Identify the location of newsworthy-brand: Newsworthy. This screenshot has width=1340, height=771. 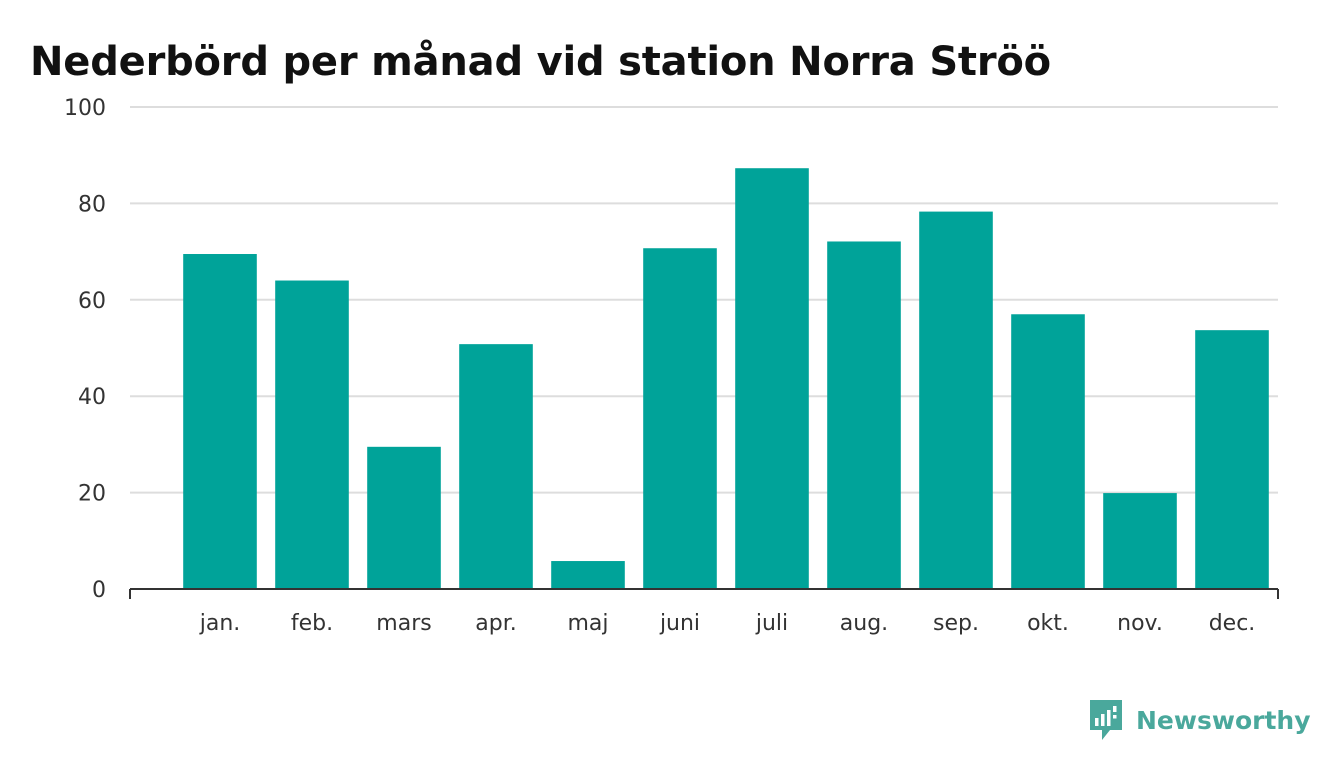
(1199, 720).